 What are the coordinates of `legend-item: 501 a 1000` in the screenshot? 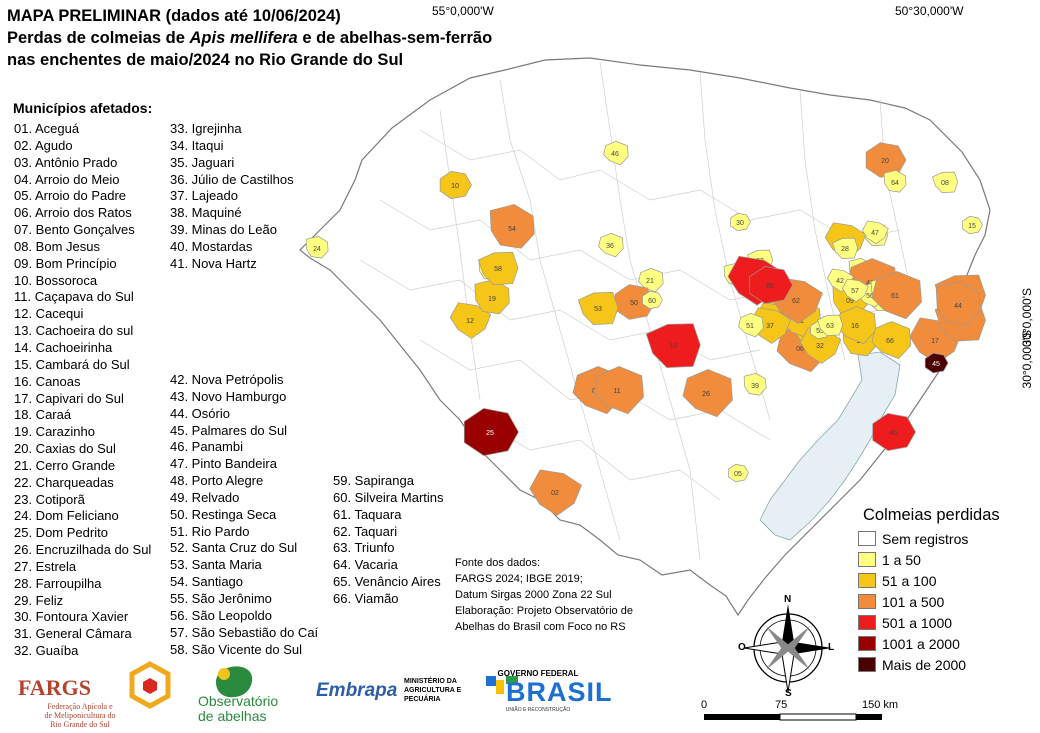 It's located at (929, 622).